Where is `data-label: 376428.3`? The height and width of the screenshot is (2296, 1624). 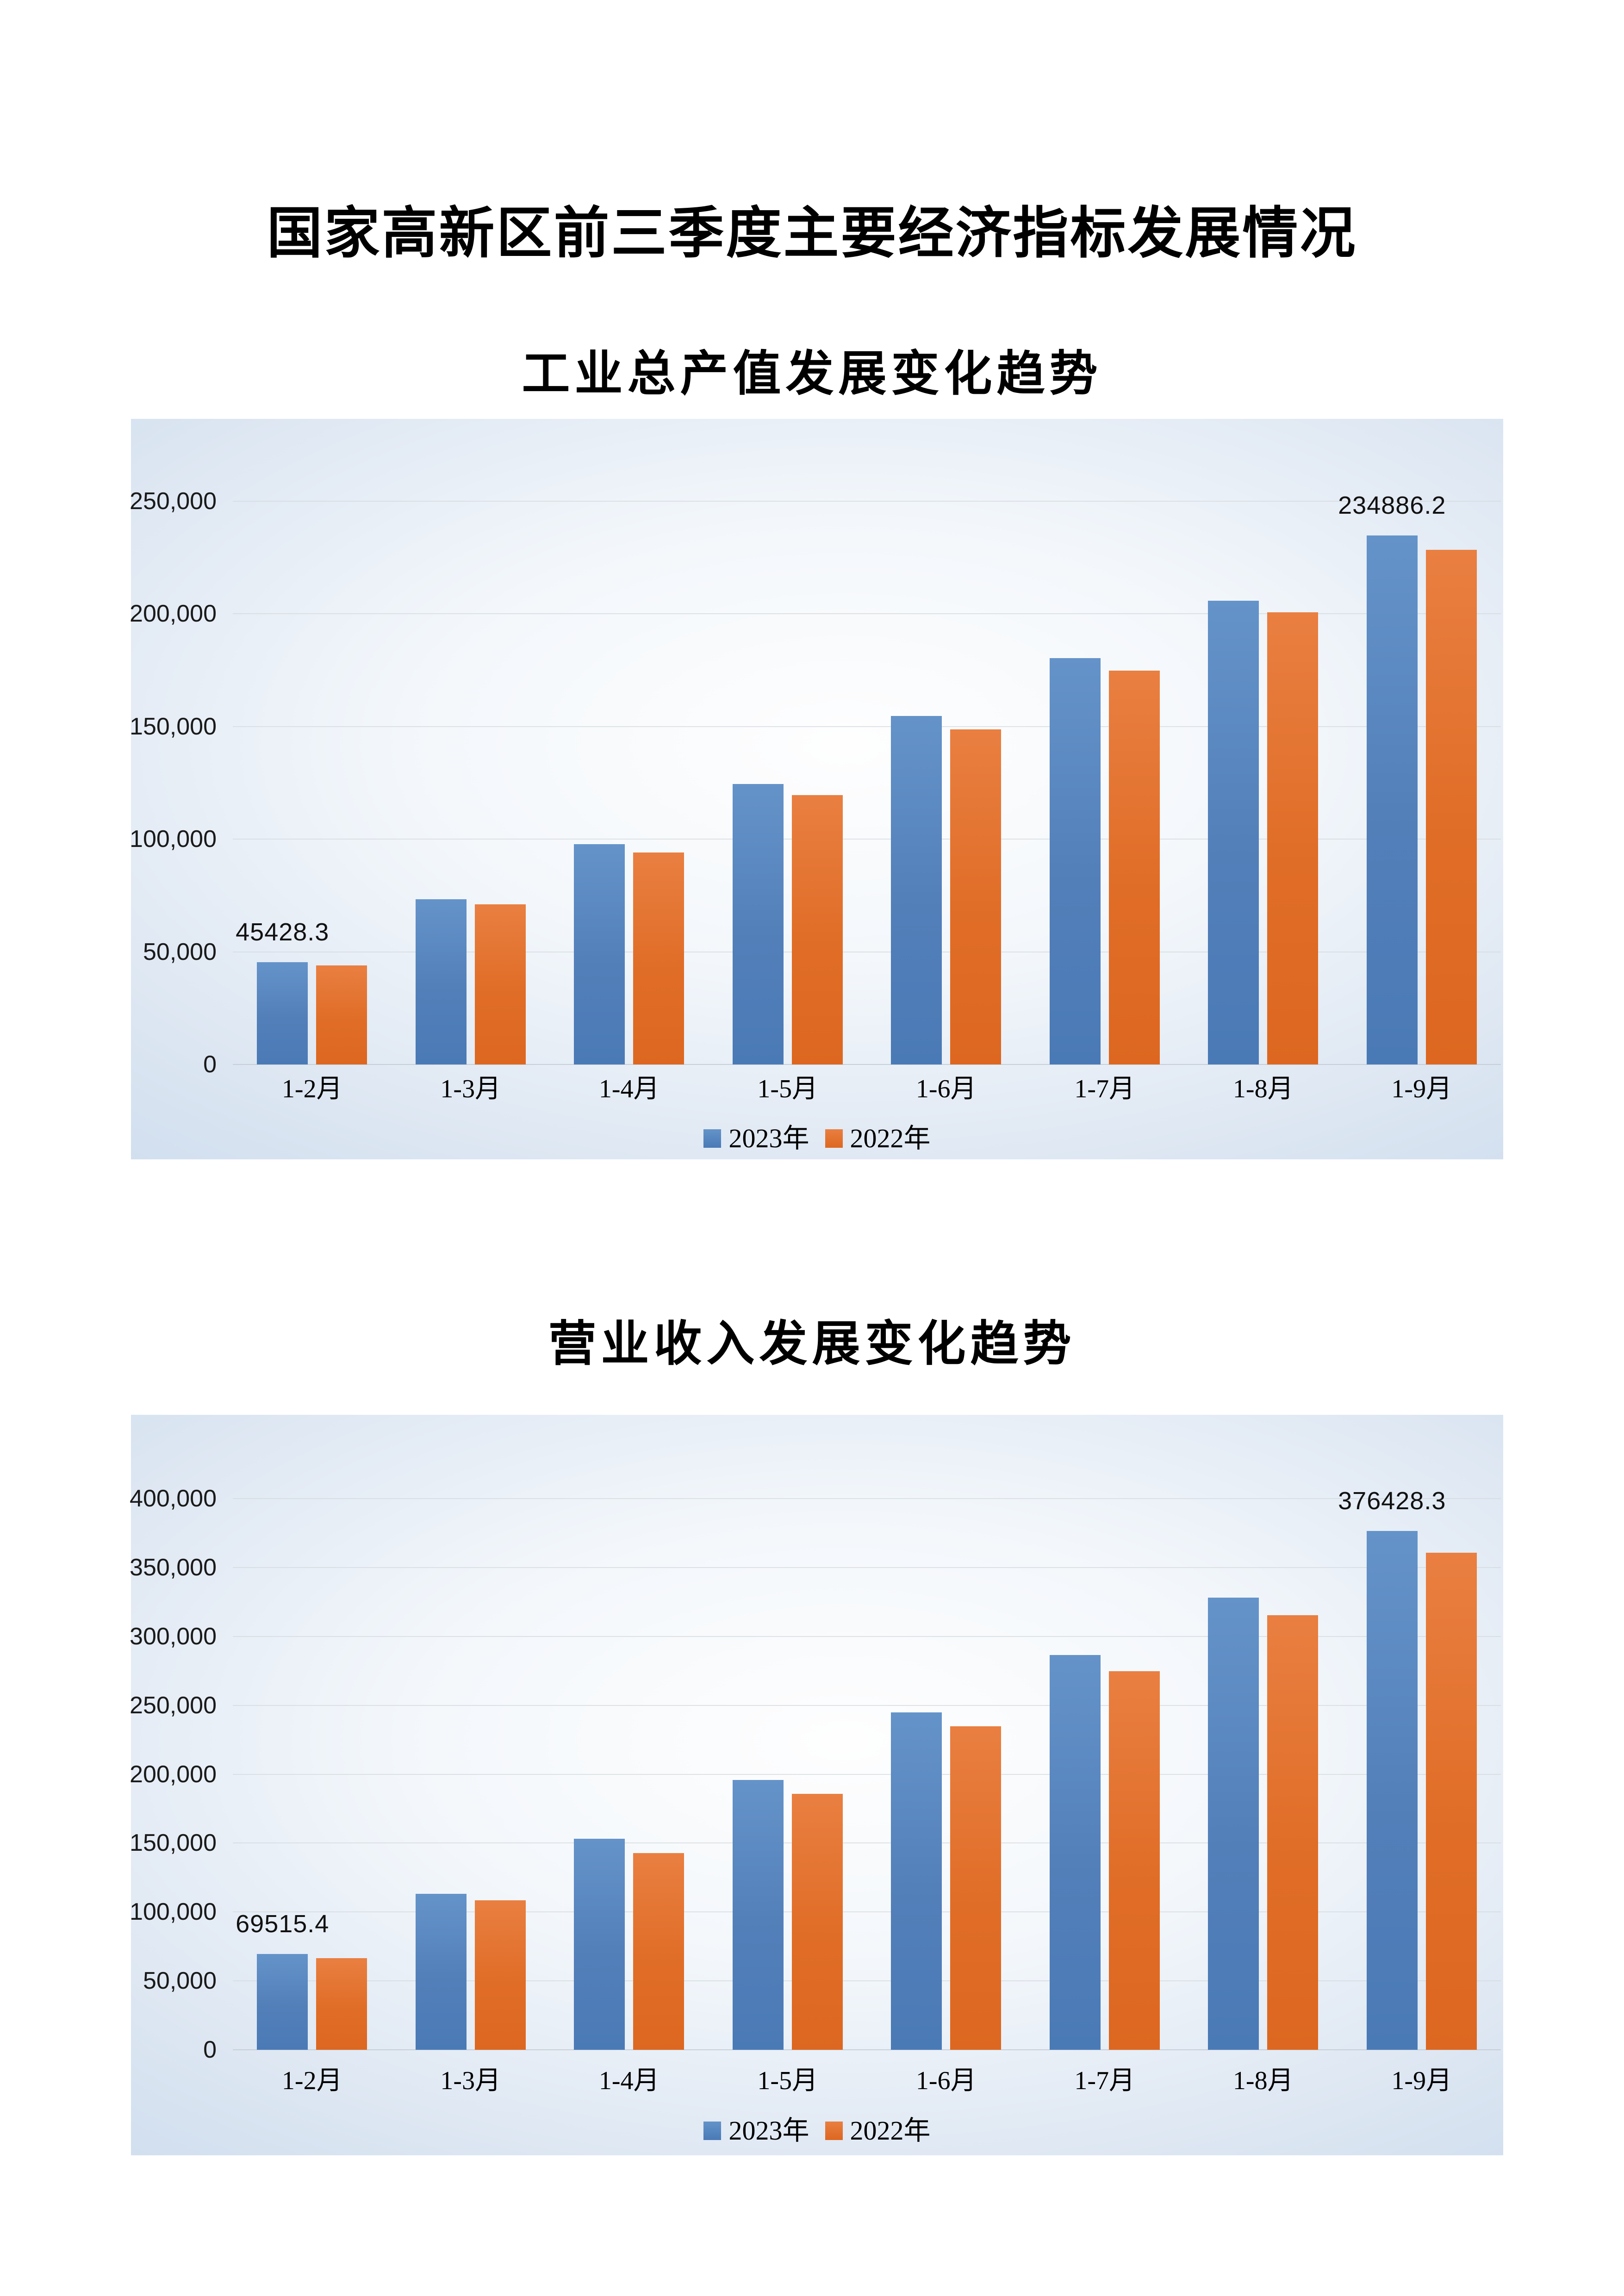
data-label: 376428.3 is located at coordinates (1392, 1501).